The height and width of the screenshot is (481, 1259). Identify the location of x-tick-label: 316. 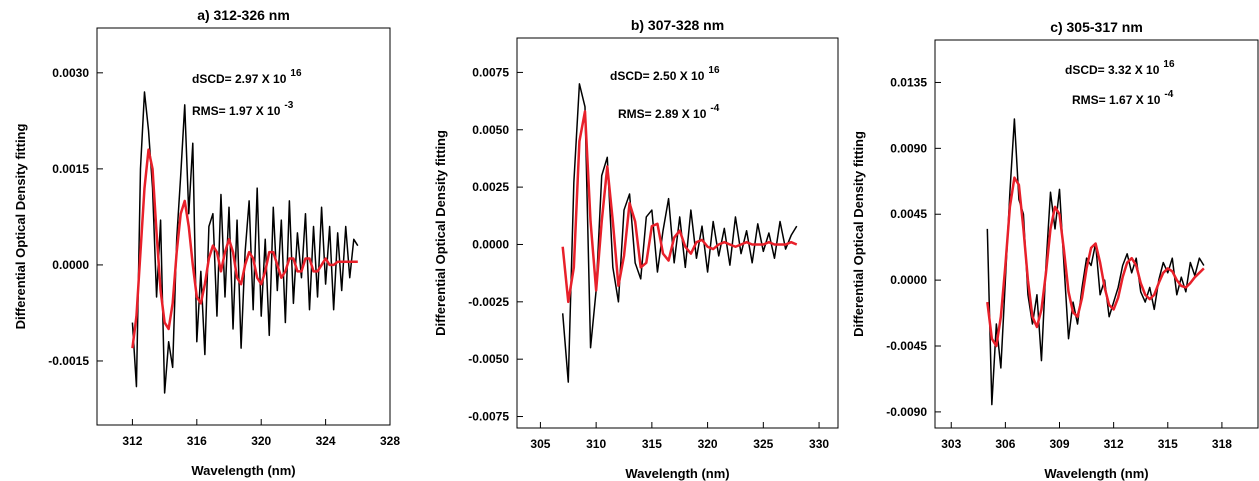
(197, 441).